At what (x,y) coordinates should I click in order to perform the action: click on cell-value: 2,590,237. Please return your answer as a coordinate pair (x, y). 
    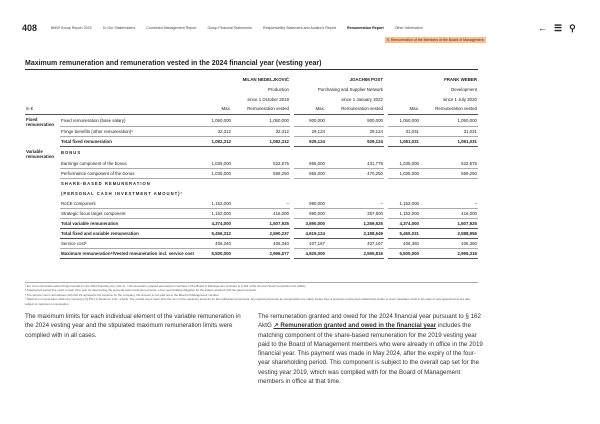
    Looking at the image, I should click on (261, 233).